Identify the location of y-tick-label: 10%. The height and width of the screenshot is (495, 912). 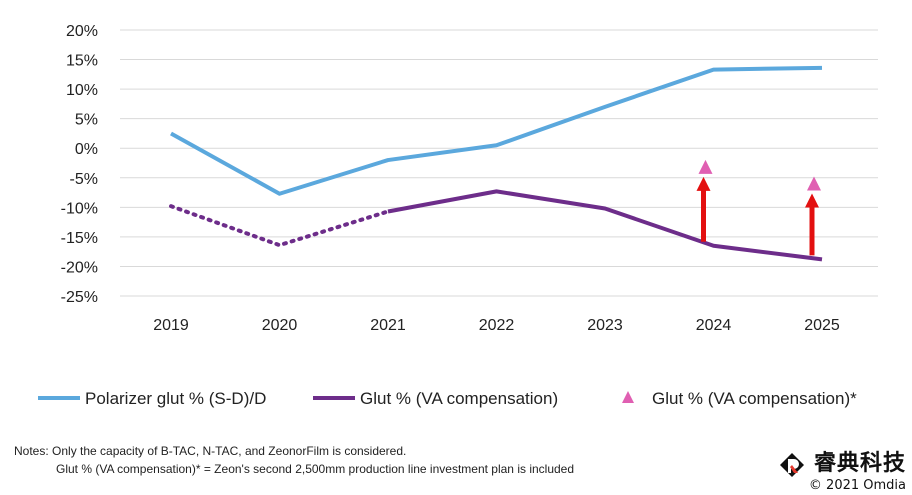
(82, 90).